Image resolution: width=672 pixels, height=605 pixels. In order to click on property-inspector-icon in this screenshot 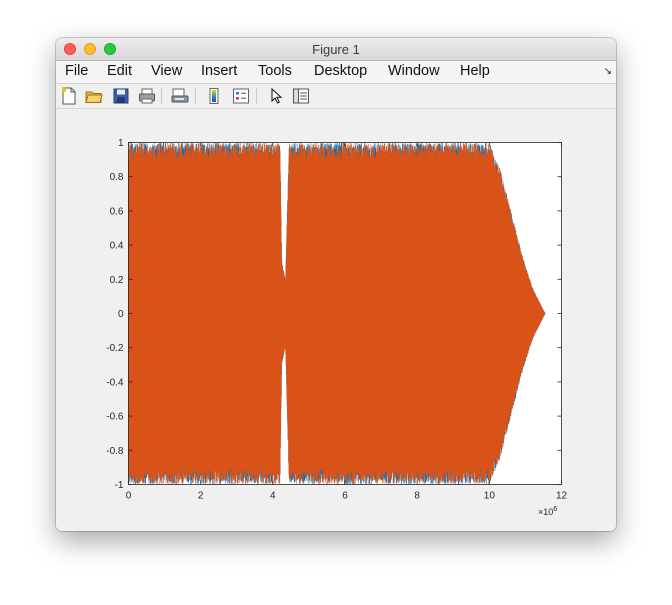, I will do `click(301, 96)`.